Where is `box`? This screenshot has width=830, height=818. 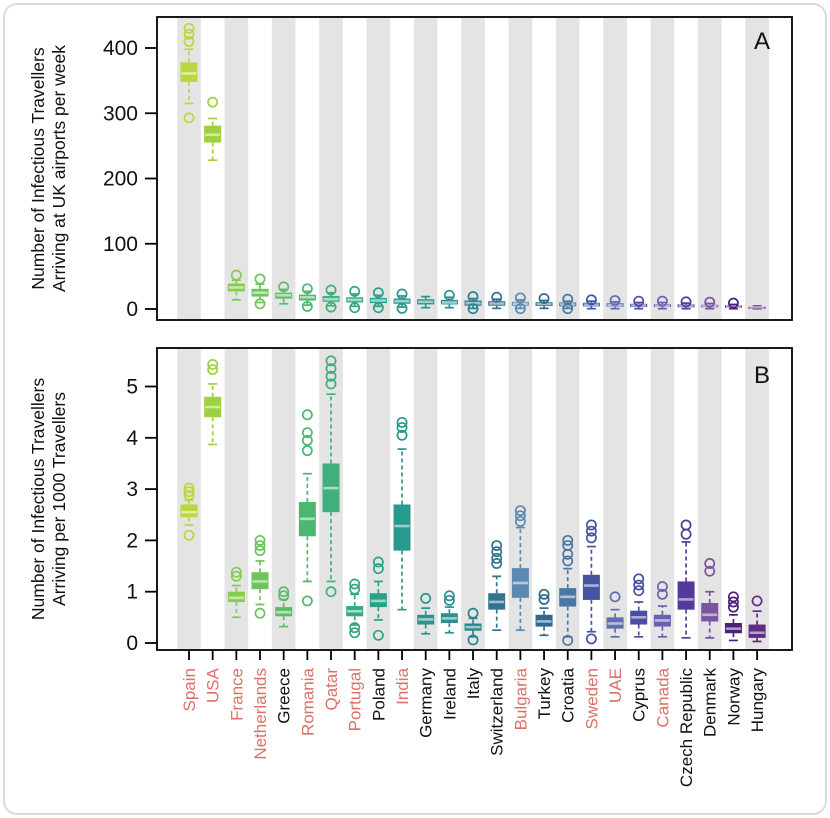 box is located at coordinates (189, 72).